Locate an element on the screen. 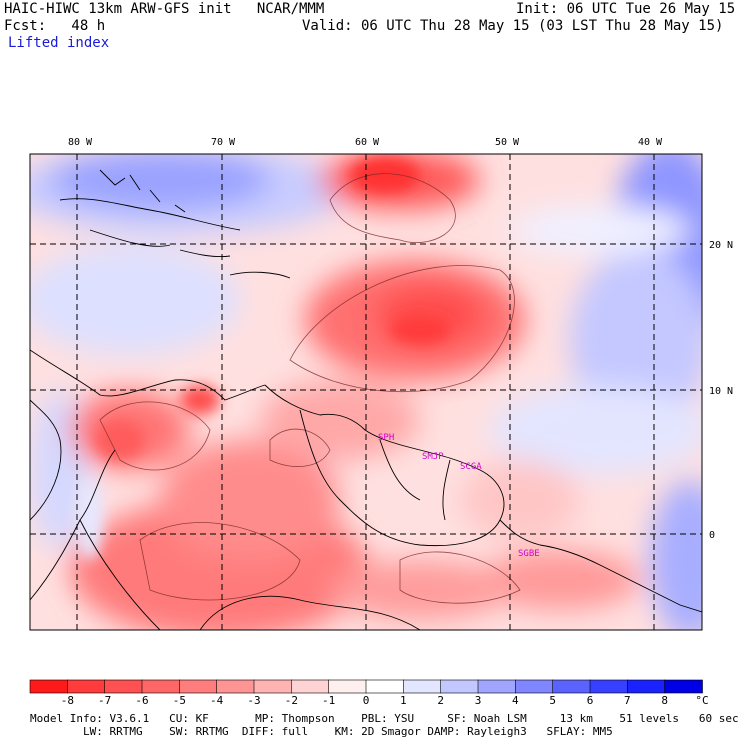 The width and height of the screenshot is (740, 740). colorbar-tick-label: 4 is located at coordinates (515, 700).